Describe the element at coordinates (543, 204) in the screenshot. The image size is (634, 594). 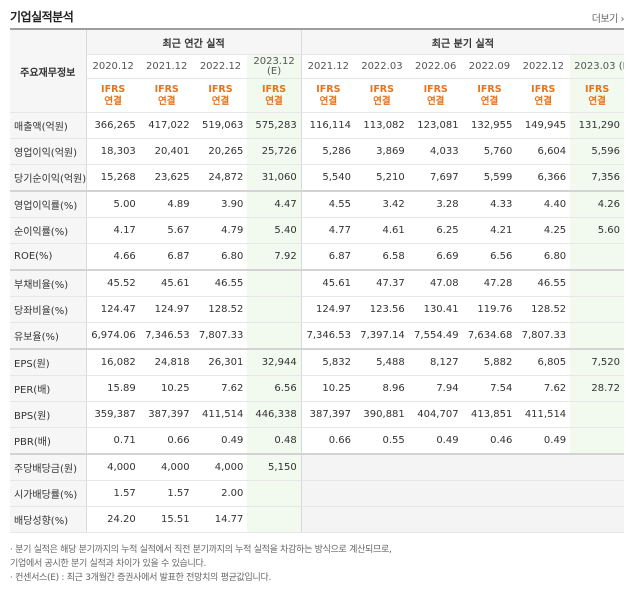
I see `table-cell: 4.40` at that location.